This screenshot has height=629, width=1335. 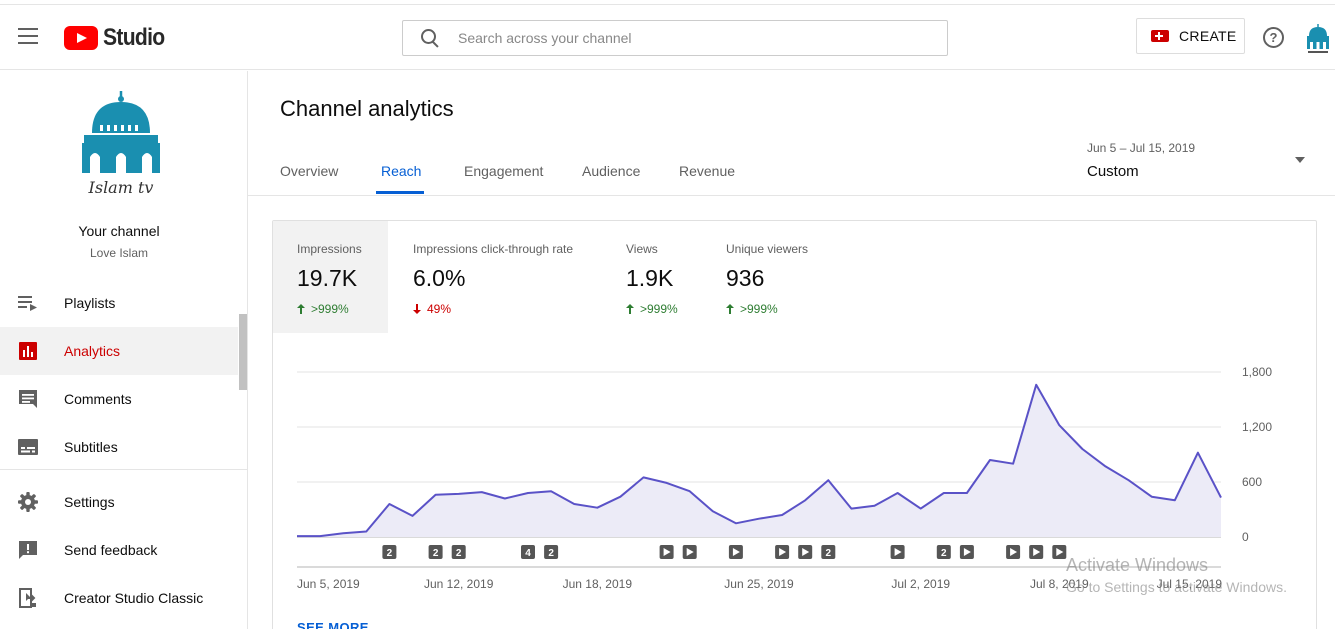 What do you see at coordinates (98, 399) in the screenshot?
I see `sidebar-item-label: Comments` at bounding box center [98, 399].